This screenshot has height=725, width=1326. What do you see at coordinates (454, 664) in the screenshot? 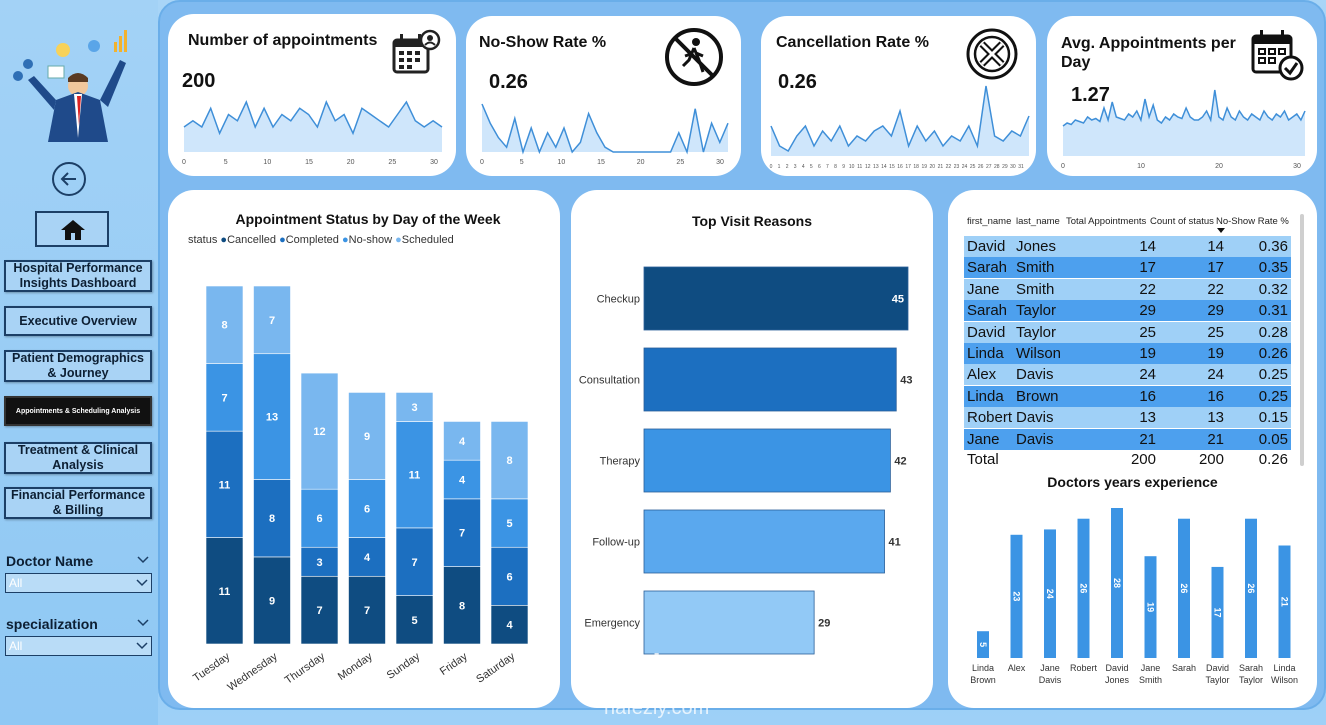
I see `x-tick-label: Friday` at bounding box center [454, 664].